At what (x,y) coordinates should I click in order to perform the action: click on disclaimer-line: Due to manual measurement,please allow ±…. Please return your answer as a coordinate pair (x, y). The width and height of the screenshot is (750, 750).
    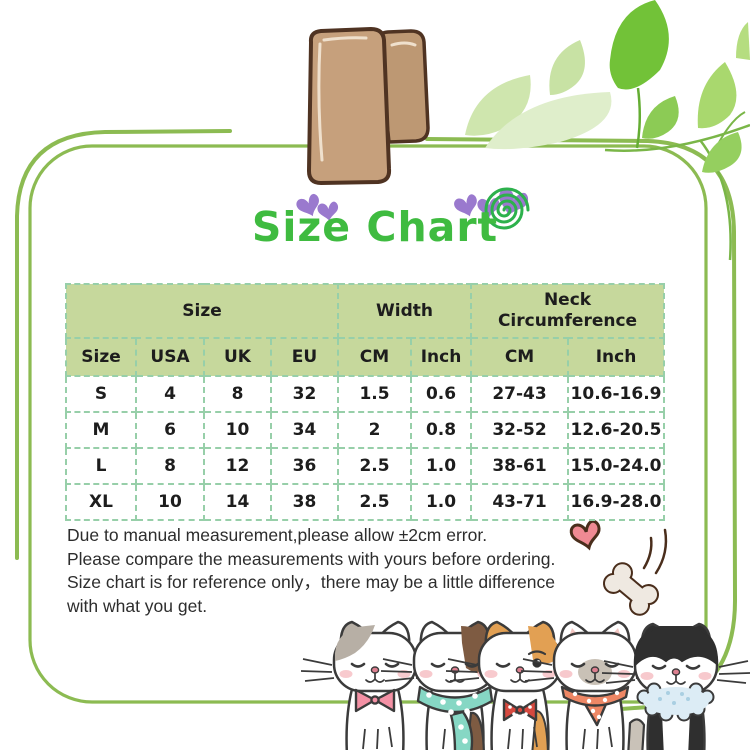
    Looking at the image, I should click on (277, 535).